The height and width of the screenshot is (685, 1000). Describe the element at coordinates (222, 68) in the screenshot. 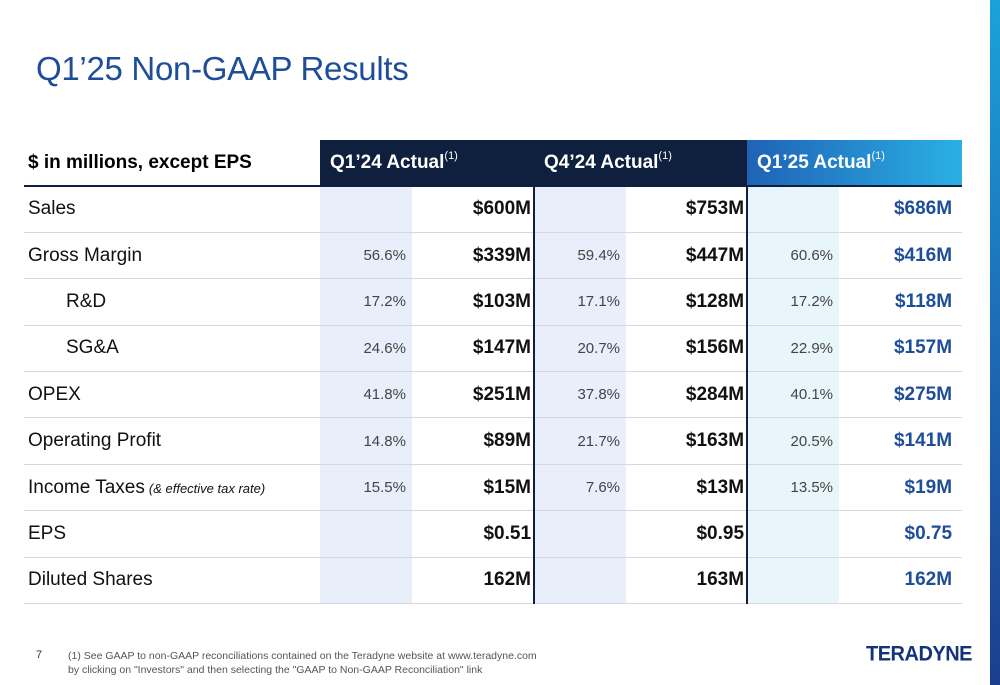

I see `page-title: Q1’25 Non-GAAP Results` at that location.